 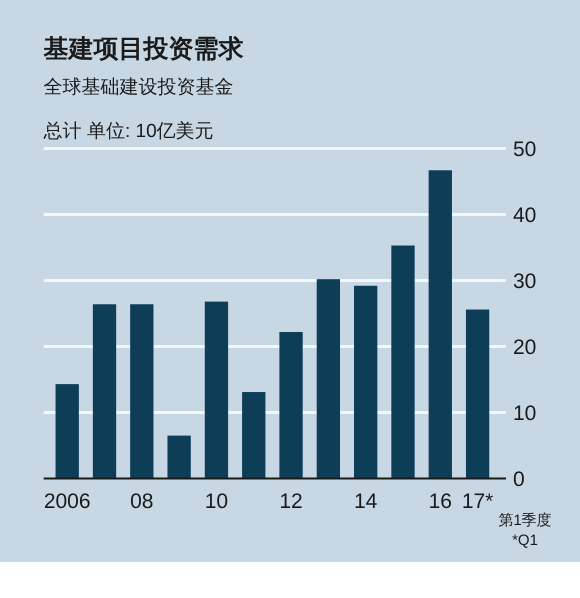 I want to click on subtitle: 全球基础建设投资基金, so click(x=139, y=87).